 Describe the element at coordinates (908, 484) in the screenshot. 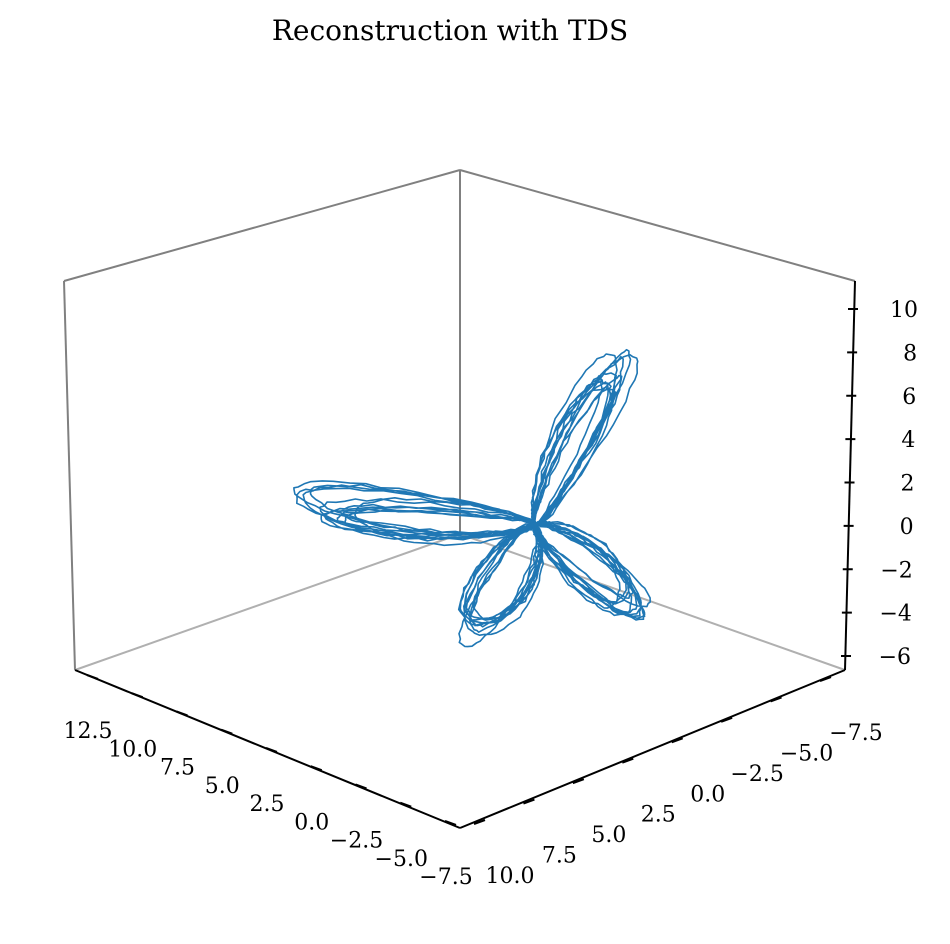

I see `z-tick-label: 2` at that location.